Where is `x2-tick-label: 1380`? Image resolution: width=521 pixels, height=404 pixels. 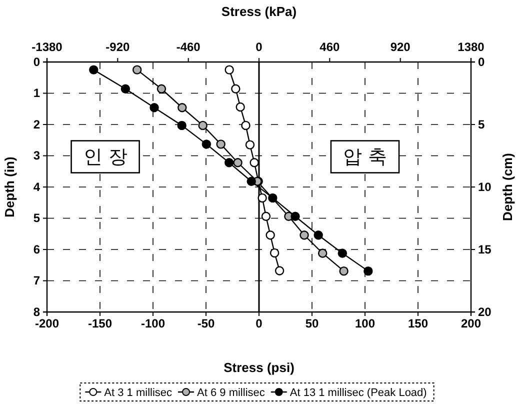
x2-tick-label: 1380 is located at coordinates (471, 47).